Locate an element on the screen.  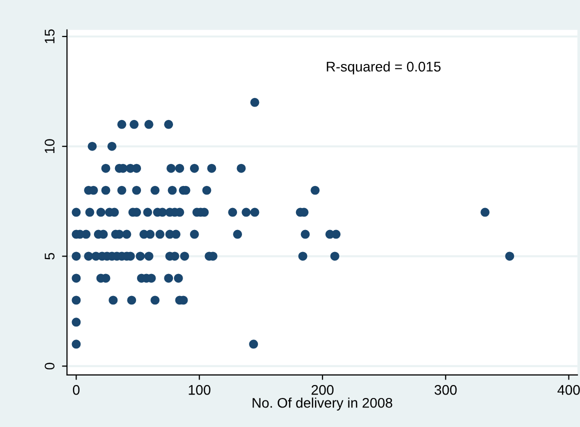
y-tick-label: 5 is located at coordinates (49, 256).